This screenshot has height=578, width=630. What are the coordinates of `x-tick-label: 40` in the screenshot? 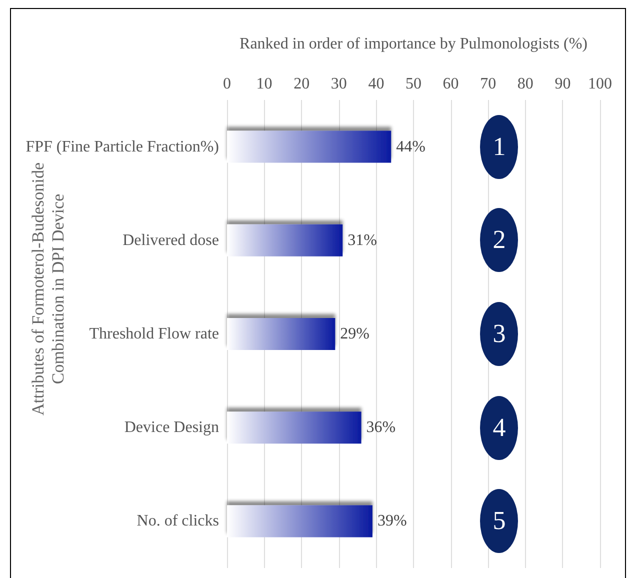 It's located at (376, 84).